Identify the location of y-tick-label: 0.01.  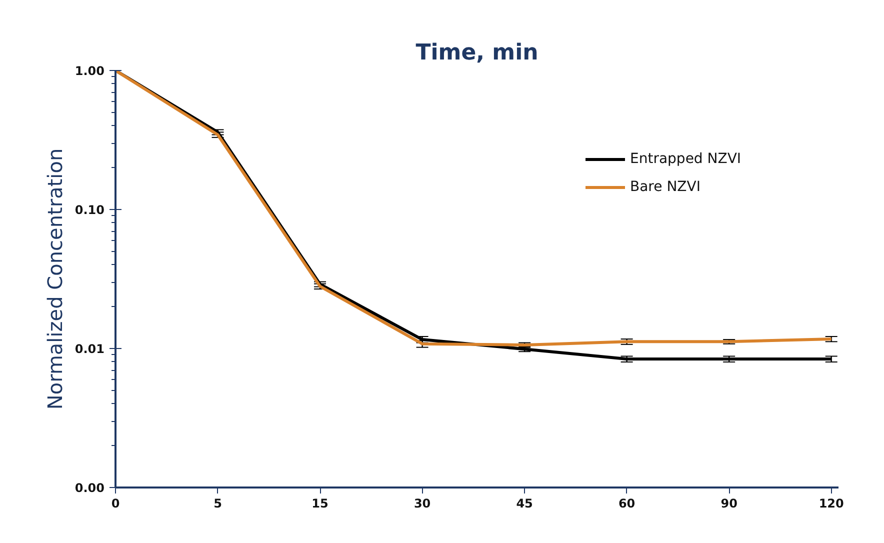
(89, 349).